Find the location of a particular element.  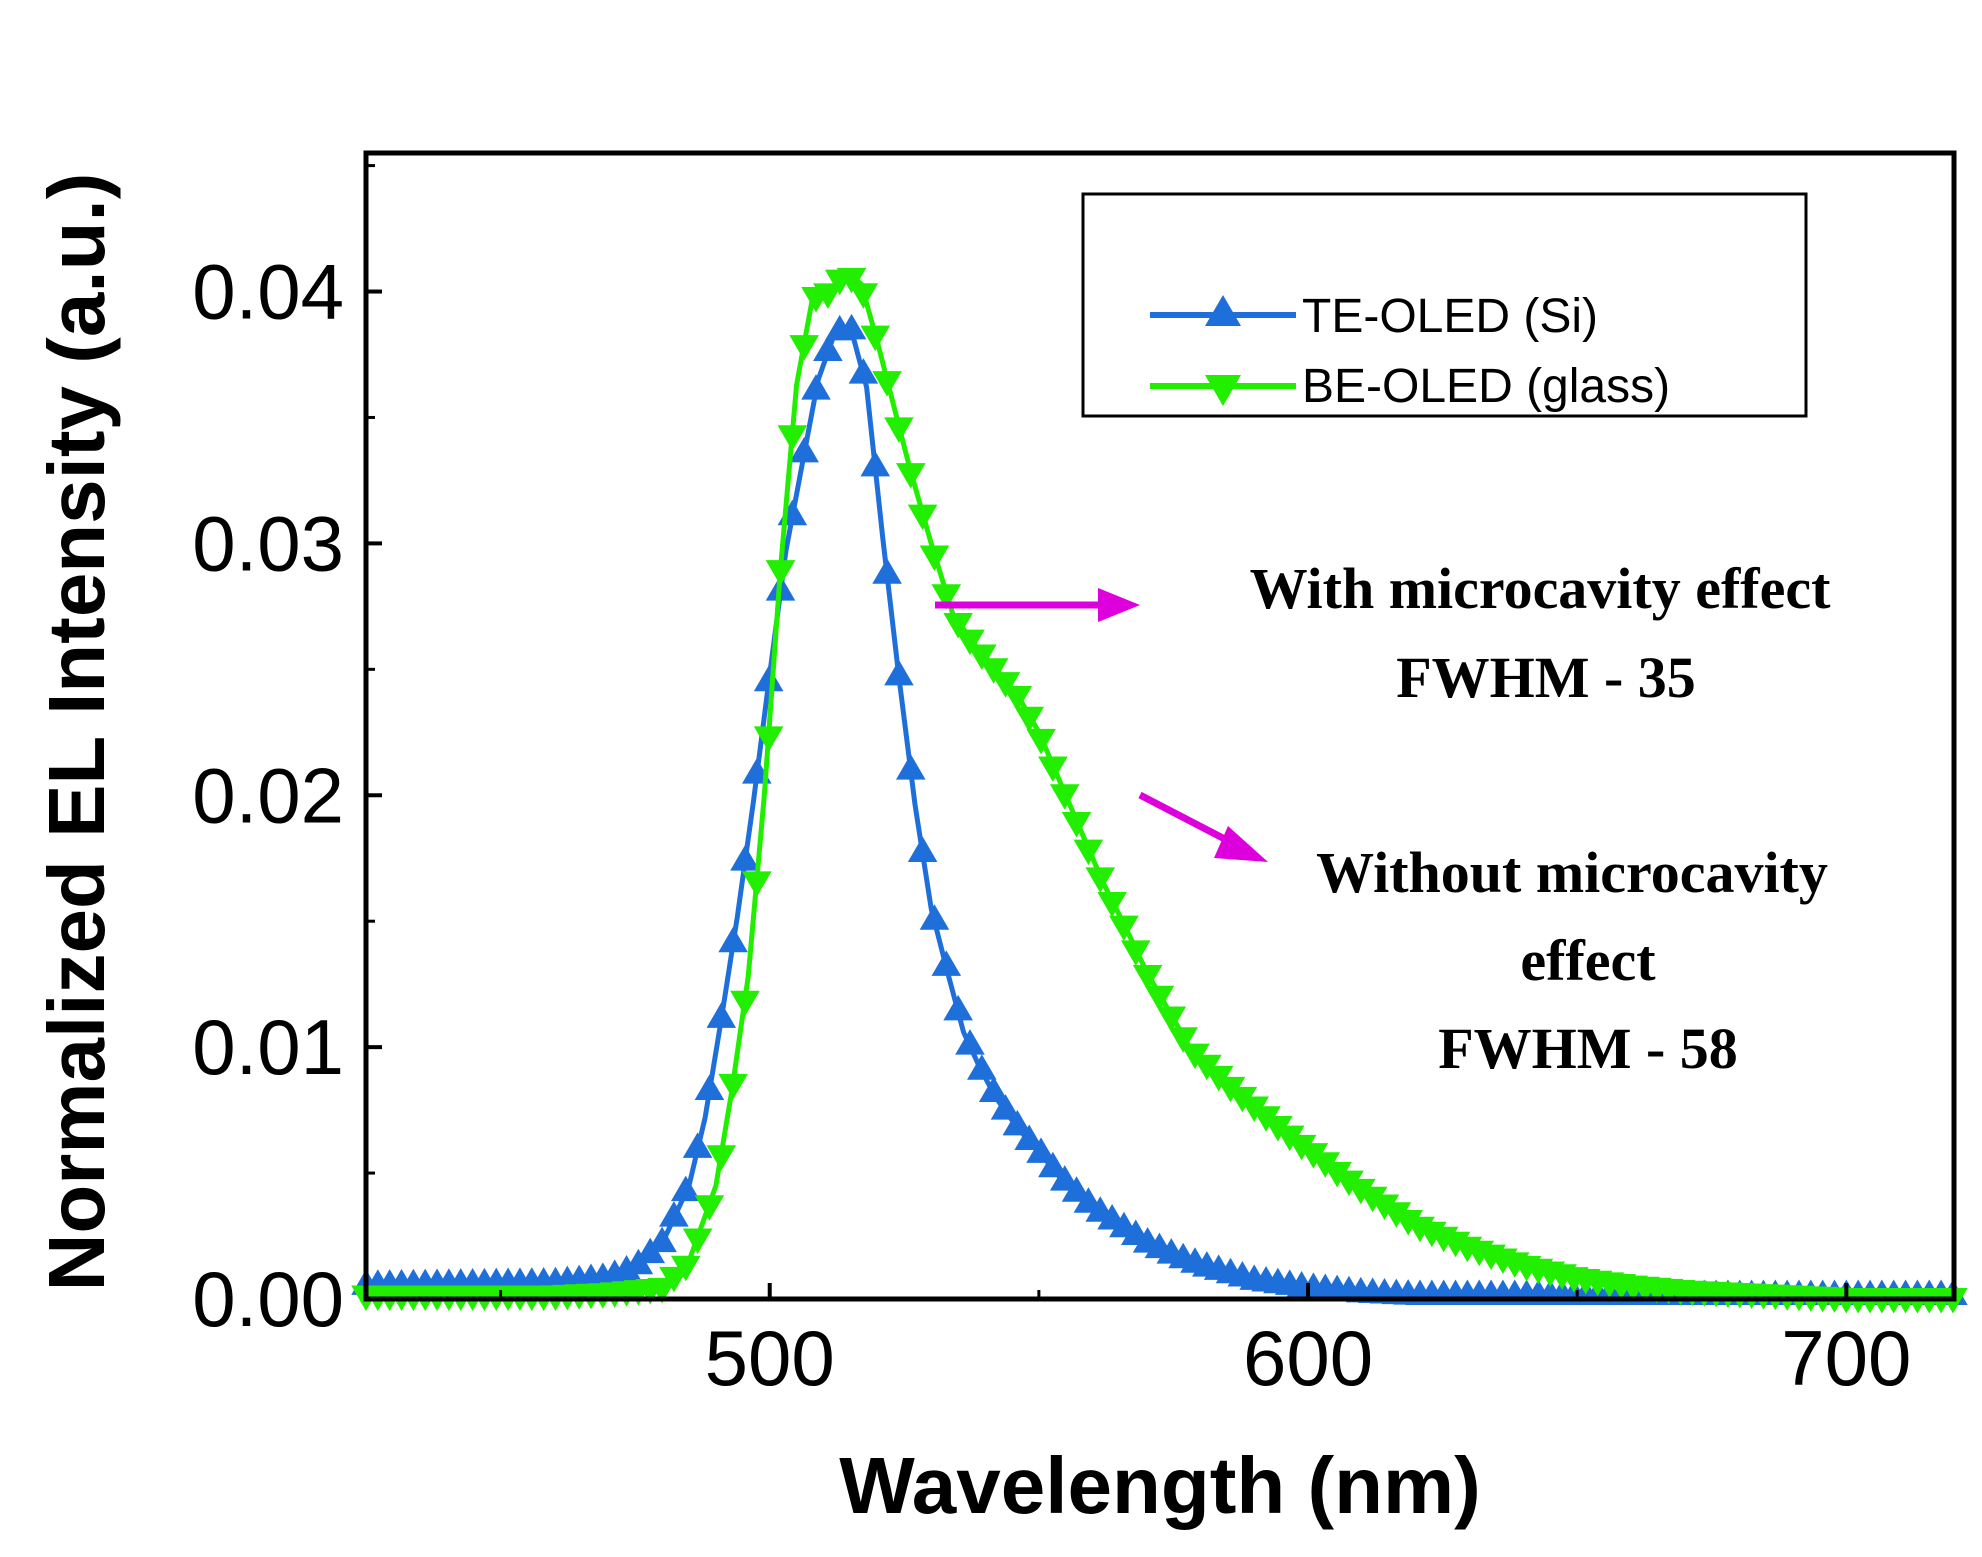

legend-item-be-oled: BE-OLED (glass) is located at coordinates (1410, 386).